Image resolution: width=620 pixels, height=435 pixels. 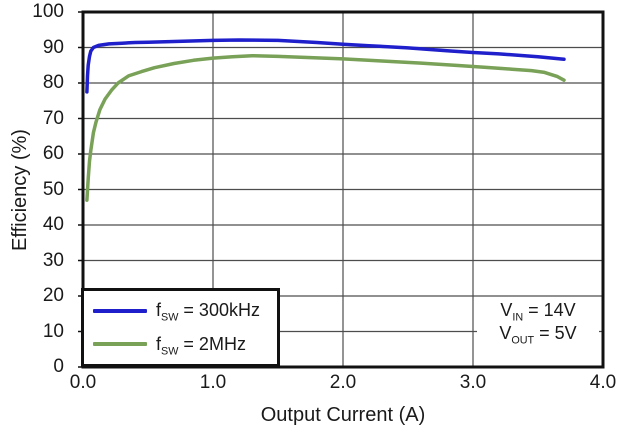 I want to click on legend: fSW = 300kHz fSW = 2MHz, so click(x=180, y=327).